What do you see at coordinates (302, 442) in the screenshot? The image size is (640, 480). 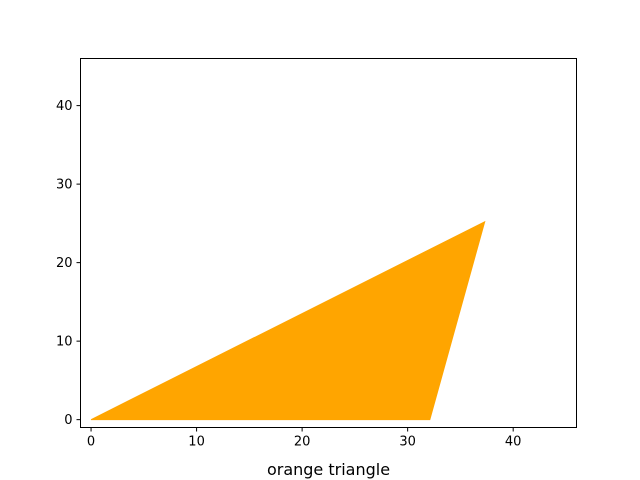 I see `x-tick-label: 20` at bounding box center [302, 442].